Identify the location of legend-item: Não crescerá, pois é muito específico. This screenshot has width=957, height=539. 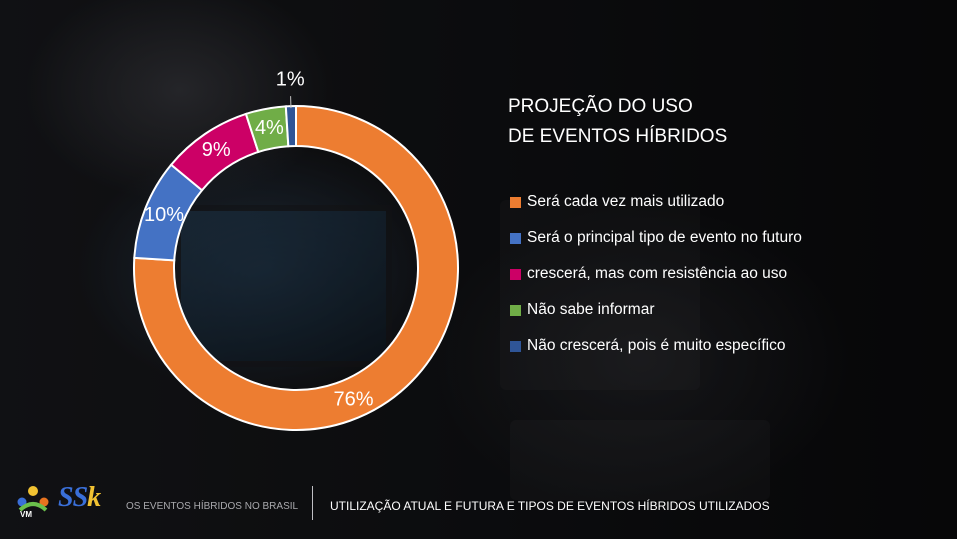
(656, 346).